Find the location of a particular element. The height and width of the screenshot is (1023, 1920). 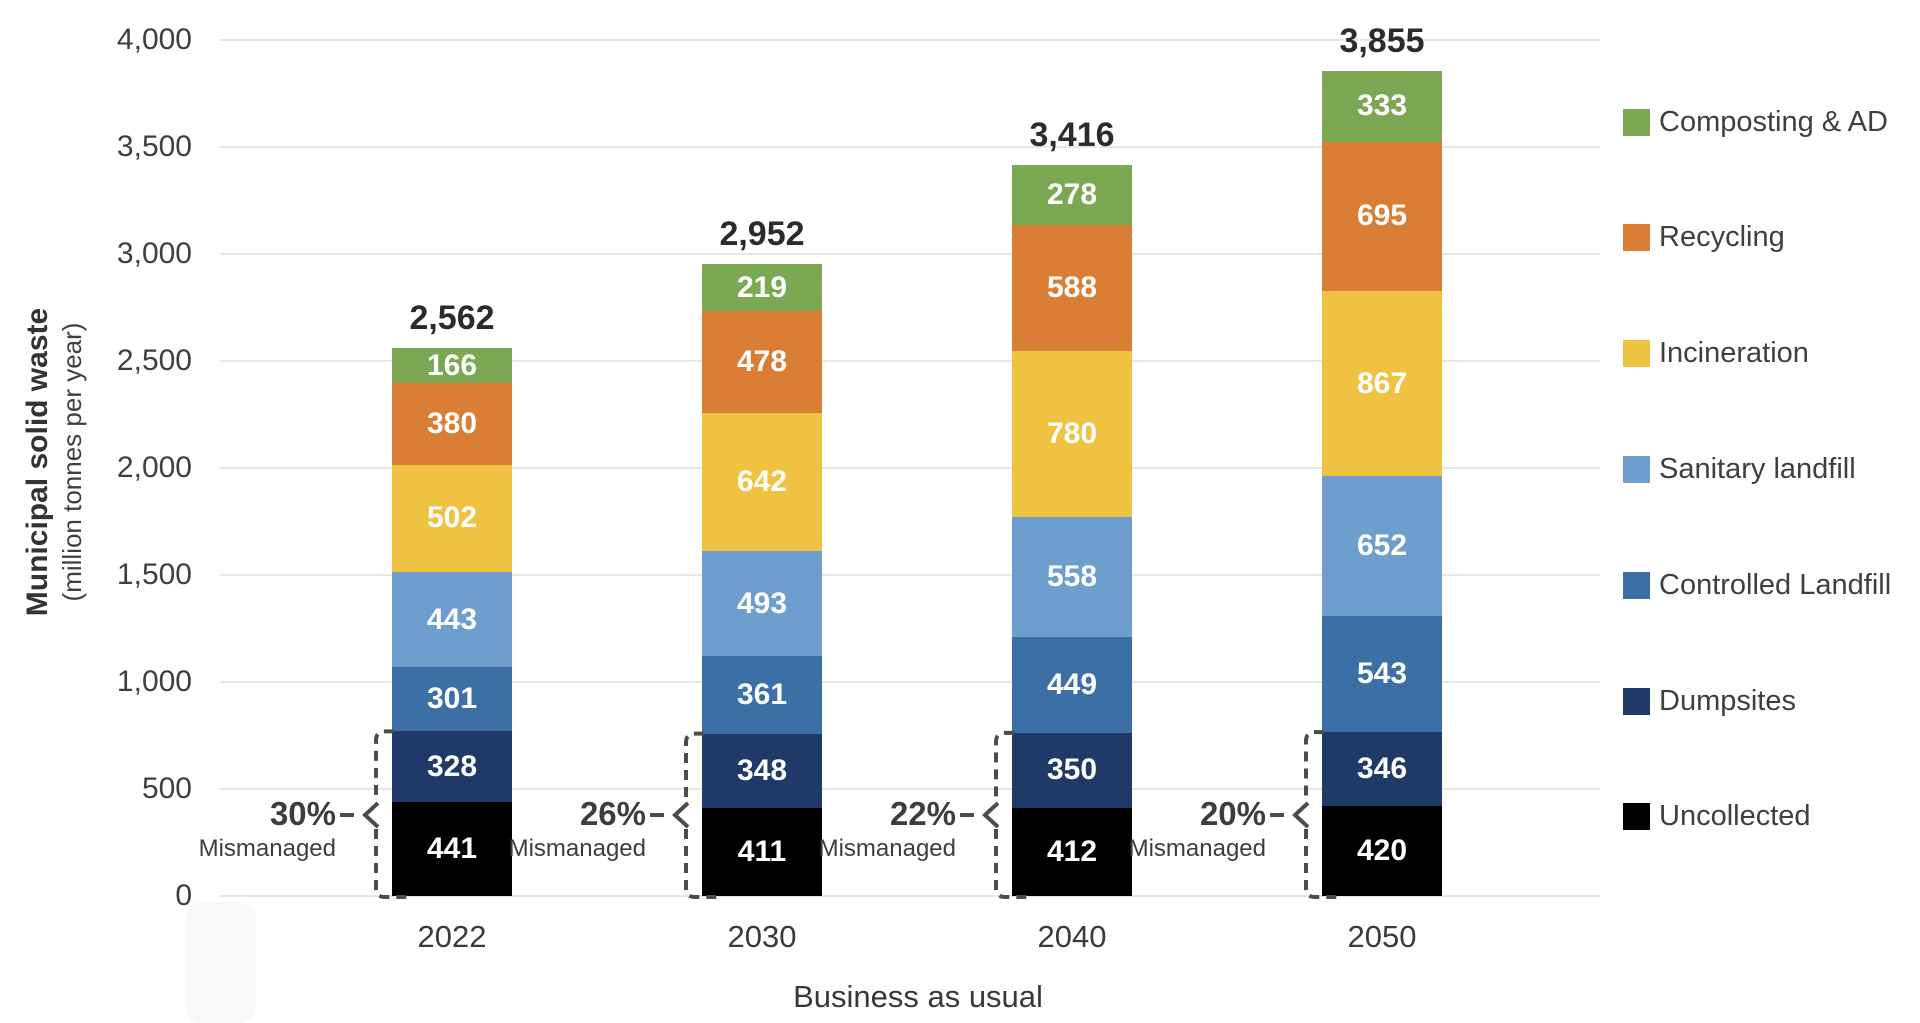

segment-value: 652 is located at coordinates (1382, 546).